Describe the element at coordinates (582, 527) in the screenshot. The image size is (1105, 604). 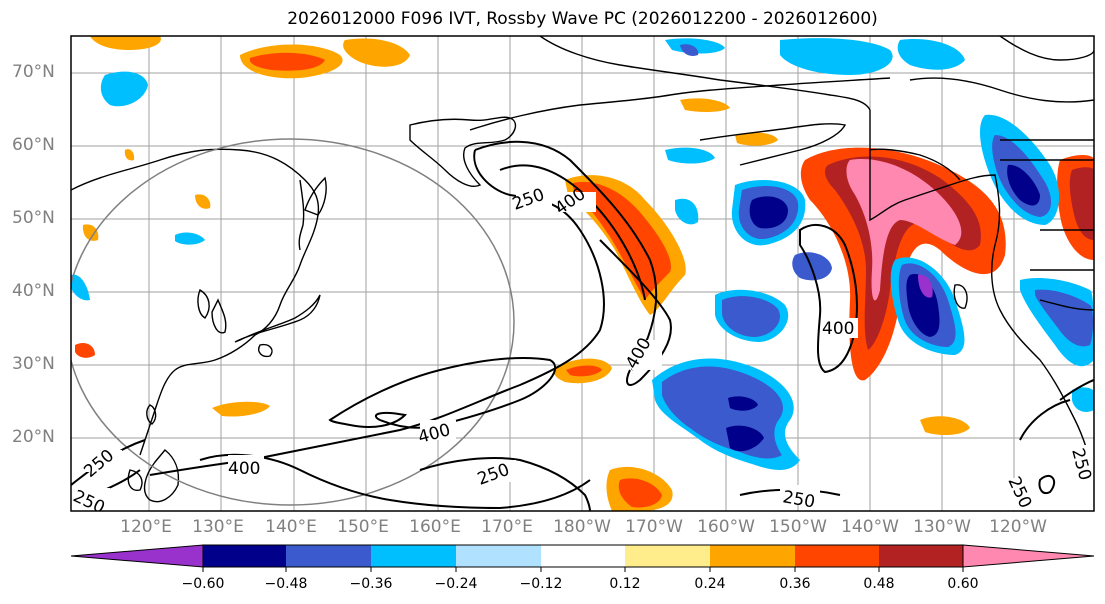
I see `longitude-label: 180°W` at that location.